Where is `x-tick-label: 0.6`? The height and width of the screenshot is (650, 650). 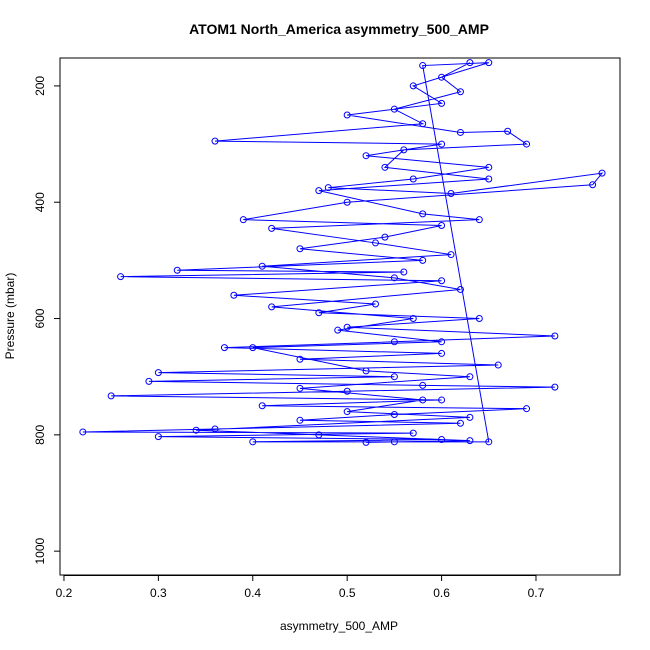
x-tick-label: 0.6 is located at coordinates (441, 593).